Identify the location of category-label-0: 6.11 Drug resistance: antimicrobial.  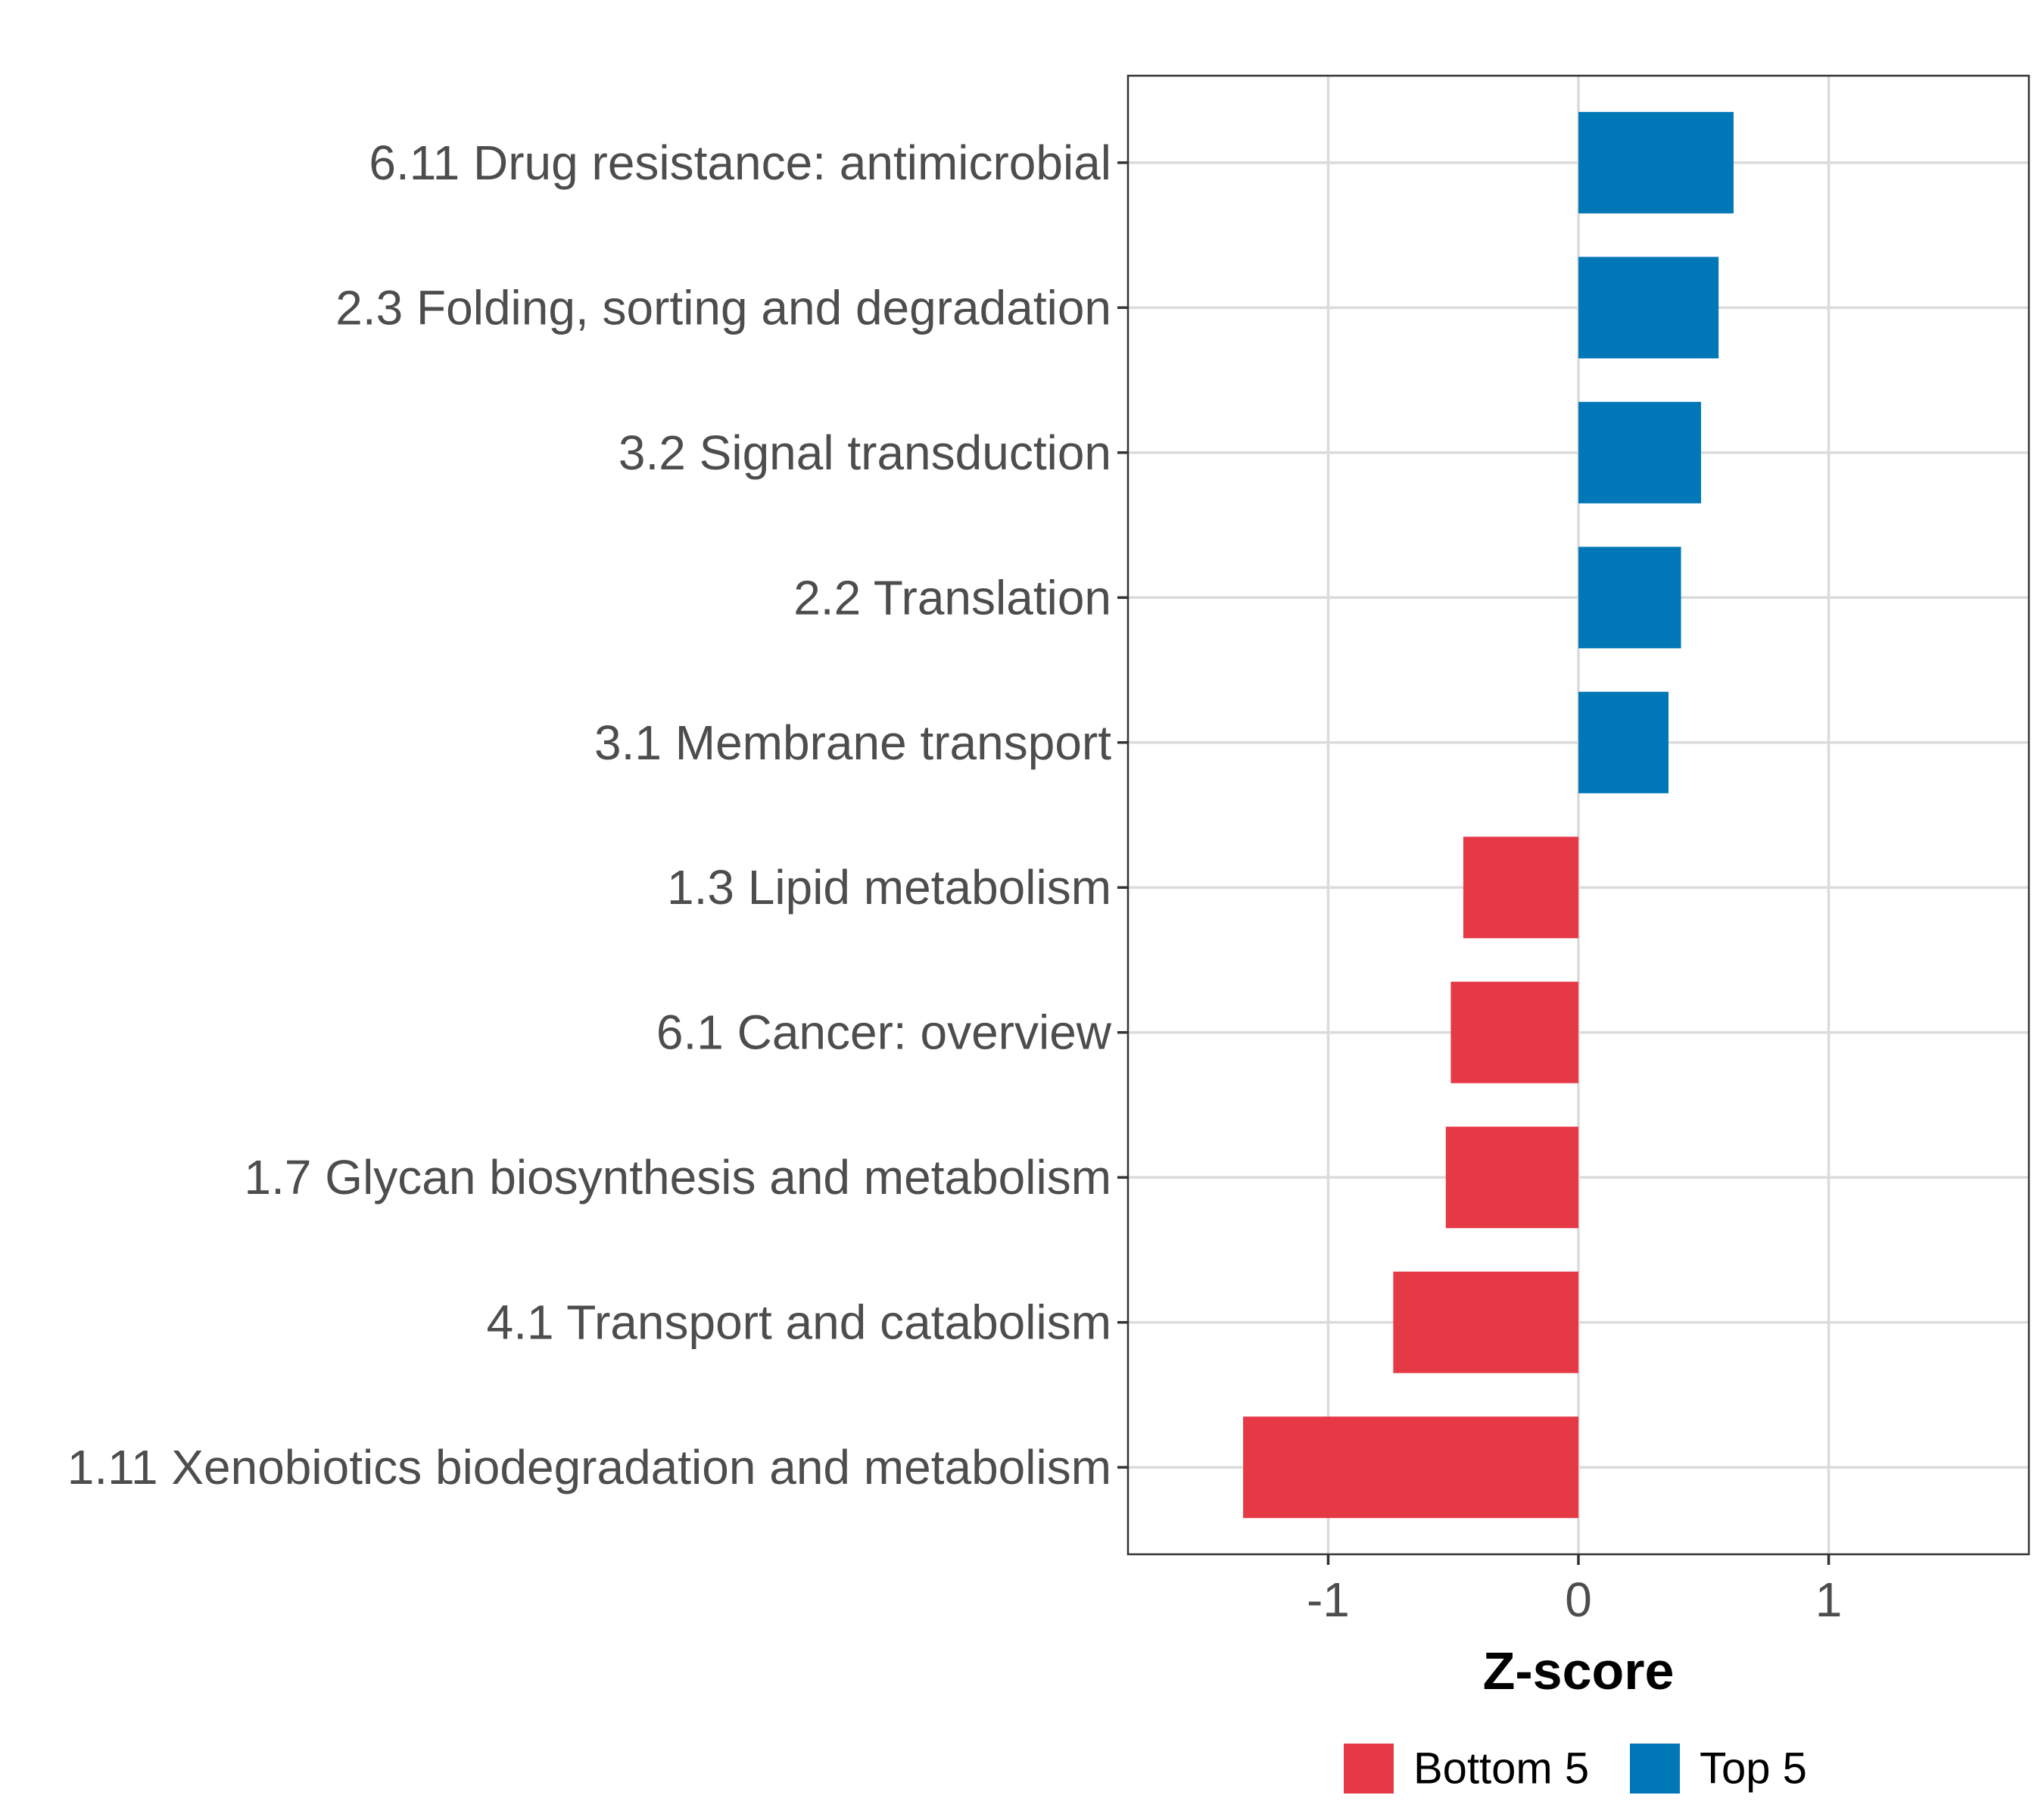
(740, 163).